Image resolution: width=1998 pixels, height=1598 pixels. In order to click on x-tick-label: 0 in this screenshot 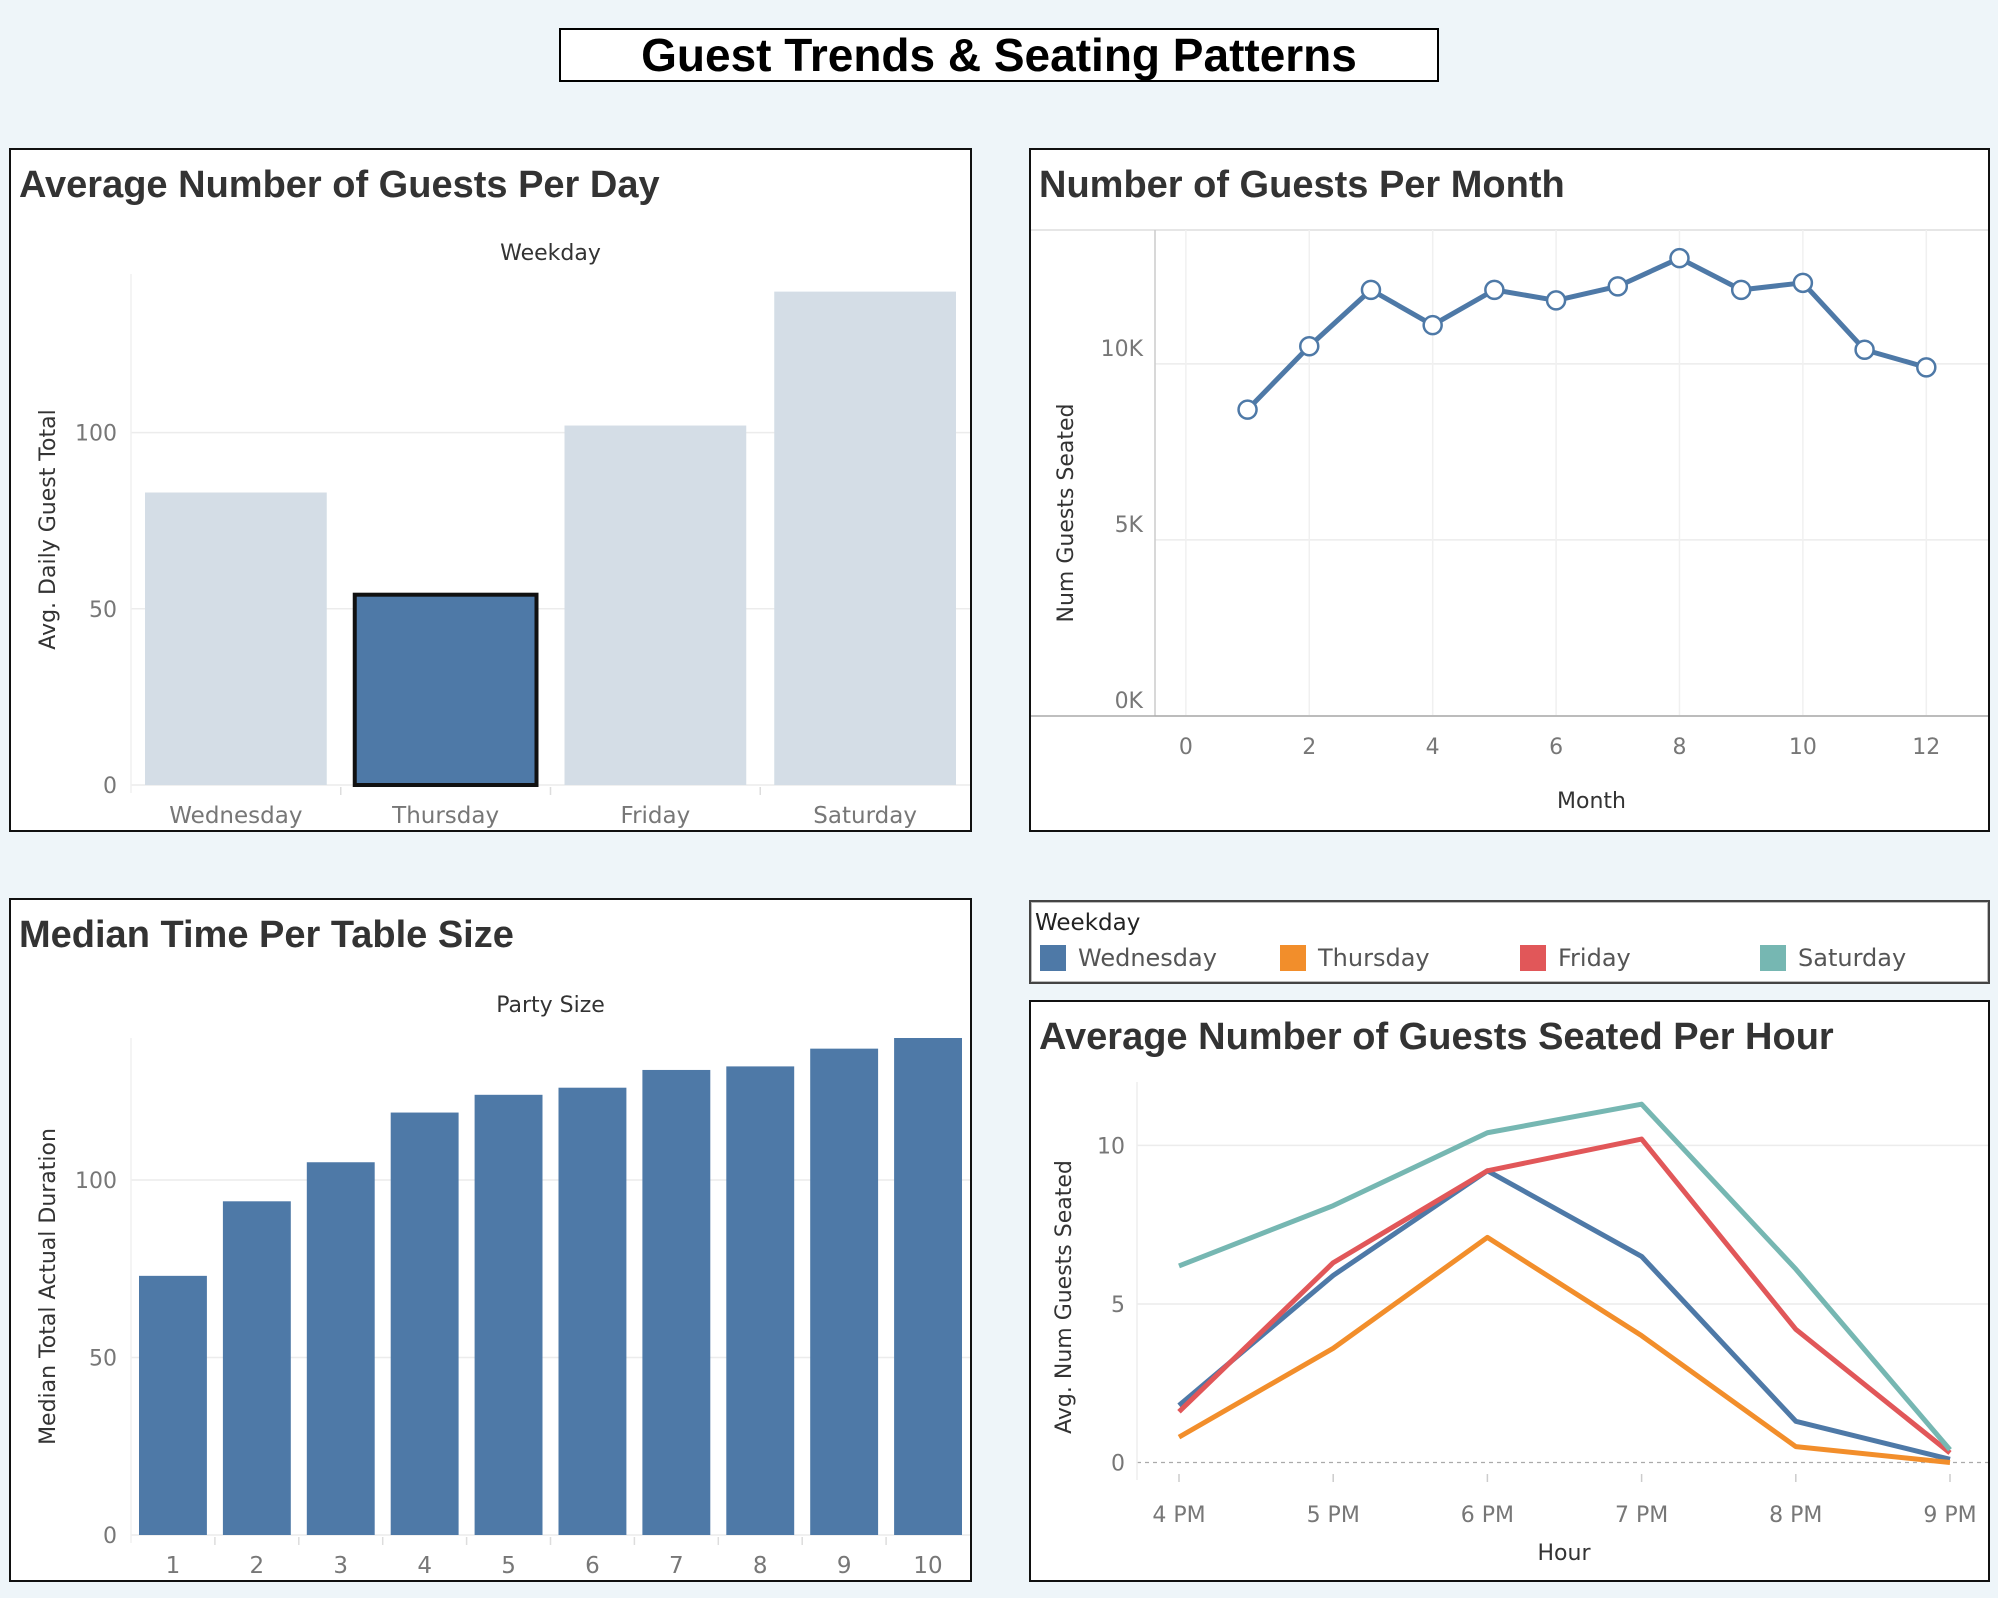, I will do `click(1186, 747)`.